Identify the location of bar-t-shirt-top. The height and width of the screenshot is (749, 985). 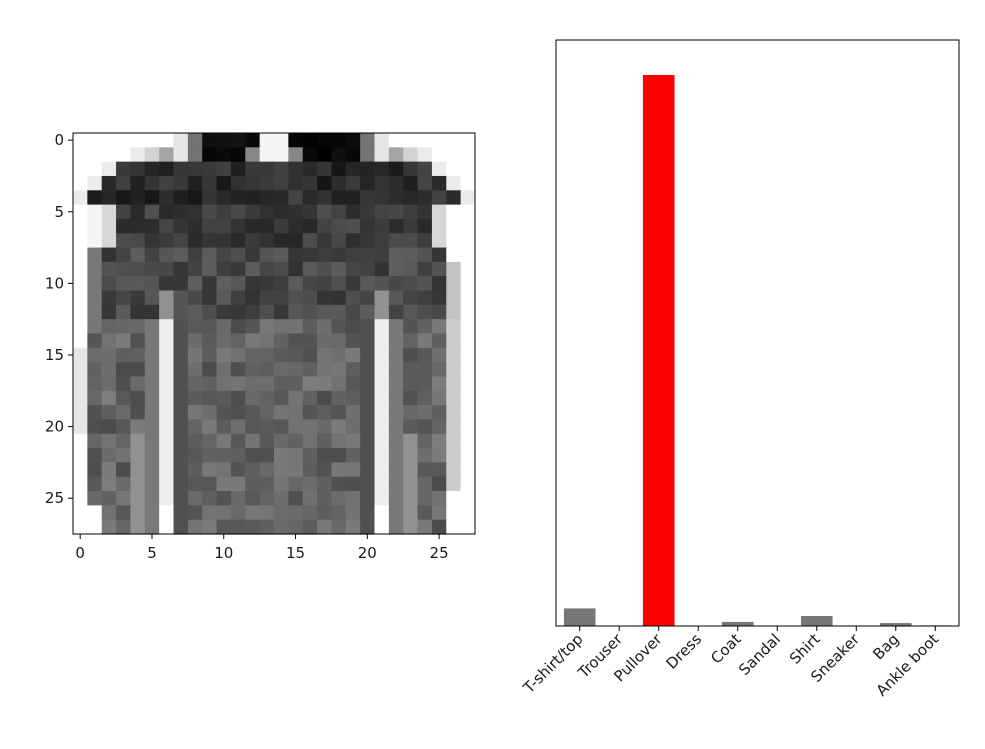
(579, 617).